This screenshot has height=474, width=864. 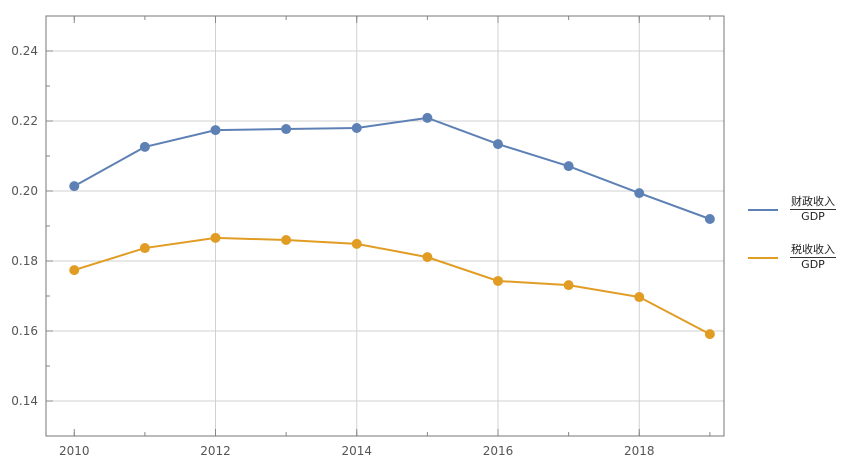 What do you see at coordinates (215, 451) in the screenshot?
I see `x-tick-label: 2012` at bounding box center [215, 451].